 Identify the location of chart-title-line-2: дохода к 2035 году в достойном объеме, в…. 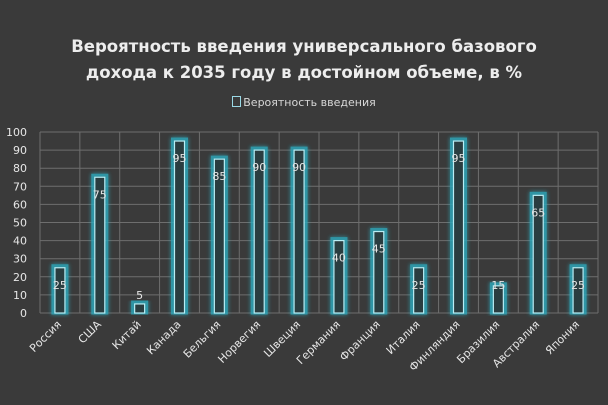
(304, 72).